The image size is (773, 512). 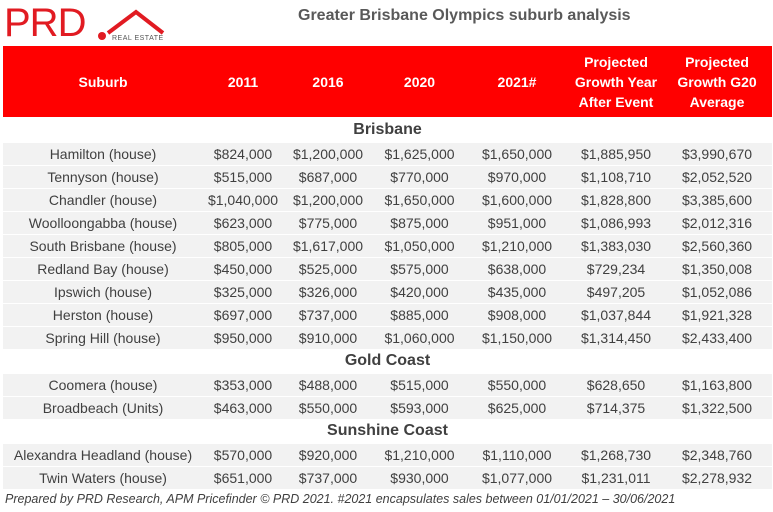 What do you see at coordinates (103, 478) in the screenshot?
I see `cell-suburb: Twin Waters (house)` at bounding box center [103, 478].